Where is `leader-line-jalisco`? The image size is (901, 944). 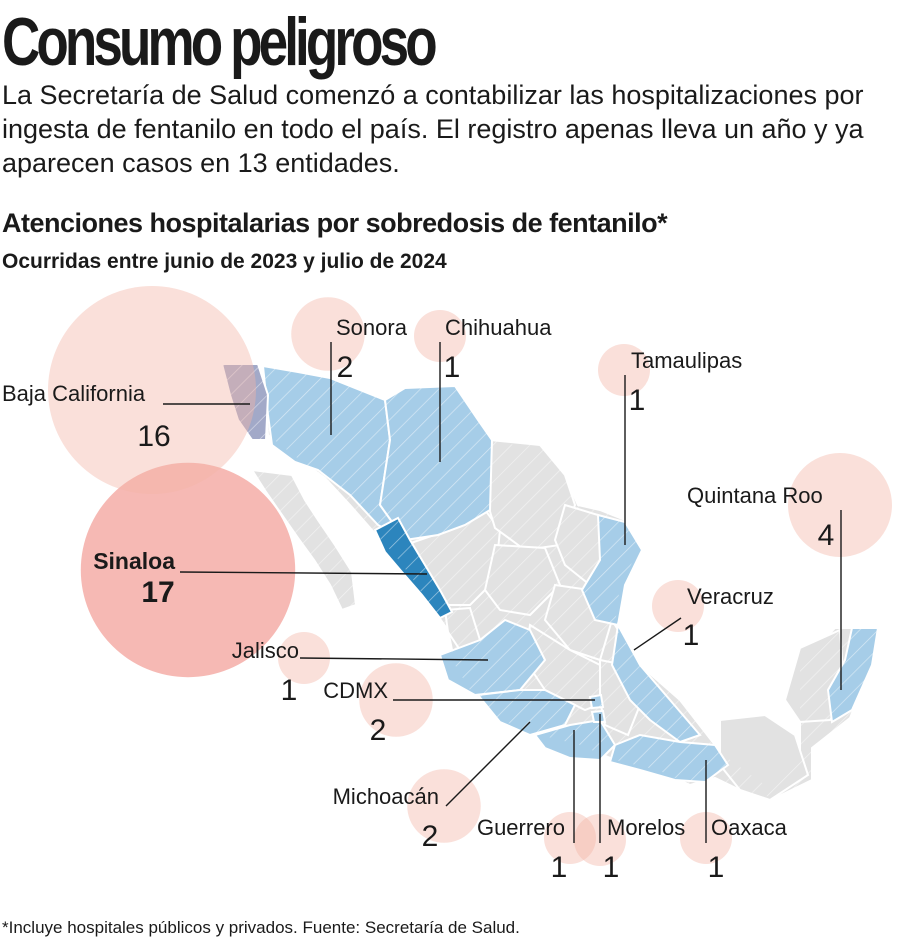
leader-line-jalisco is located at coordinates (394, 659).